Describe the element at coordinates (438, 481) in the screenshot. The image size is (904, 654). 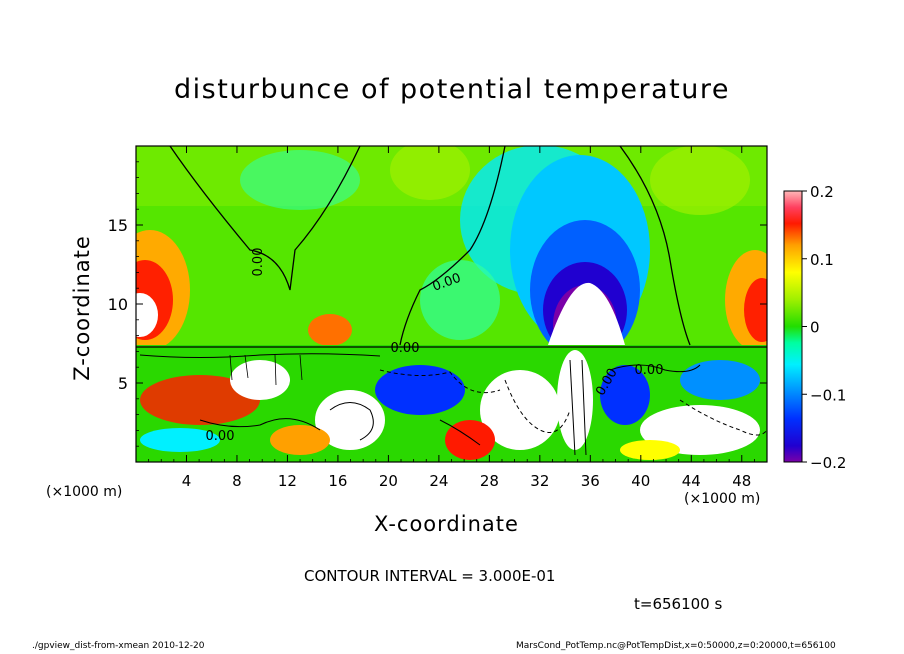
I see `x-tick-label: 24` at that location.